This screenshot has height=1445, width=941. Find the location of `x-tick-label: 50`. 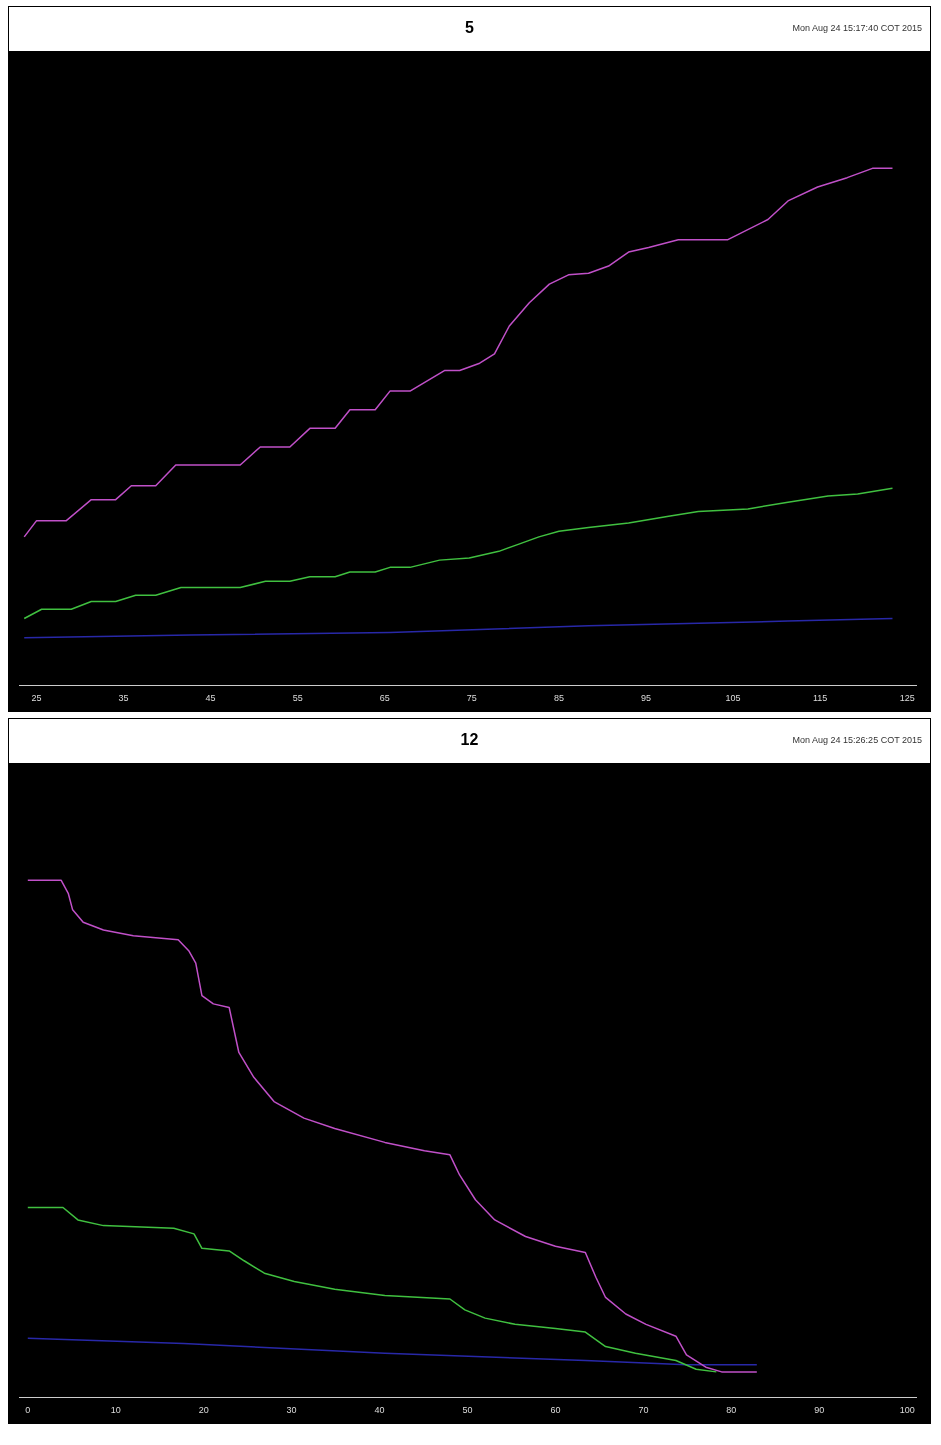

x-tick-label: 50 is located at coordinates (467, 1410).